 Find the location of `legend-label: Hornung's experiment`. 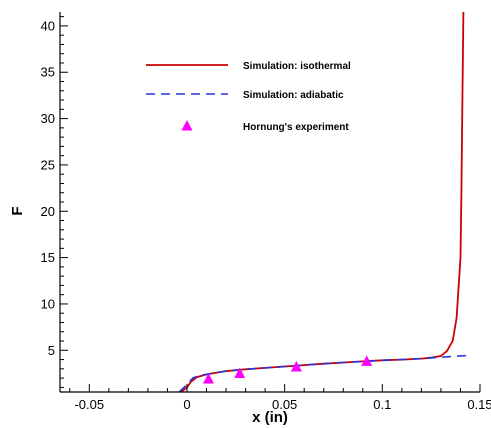

legend-label: Hornung's experiment is located at coordinates (296, 127).